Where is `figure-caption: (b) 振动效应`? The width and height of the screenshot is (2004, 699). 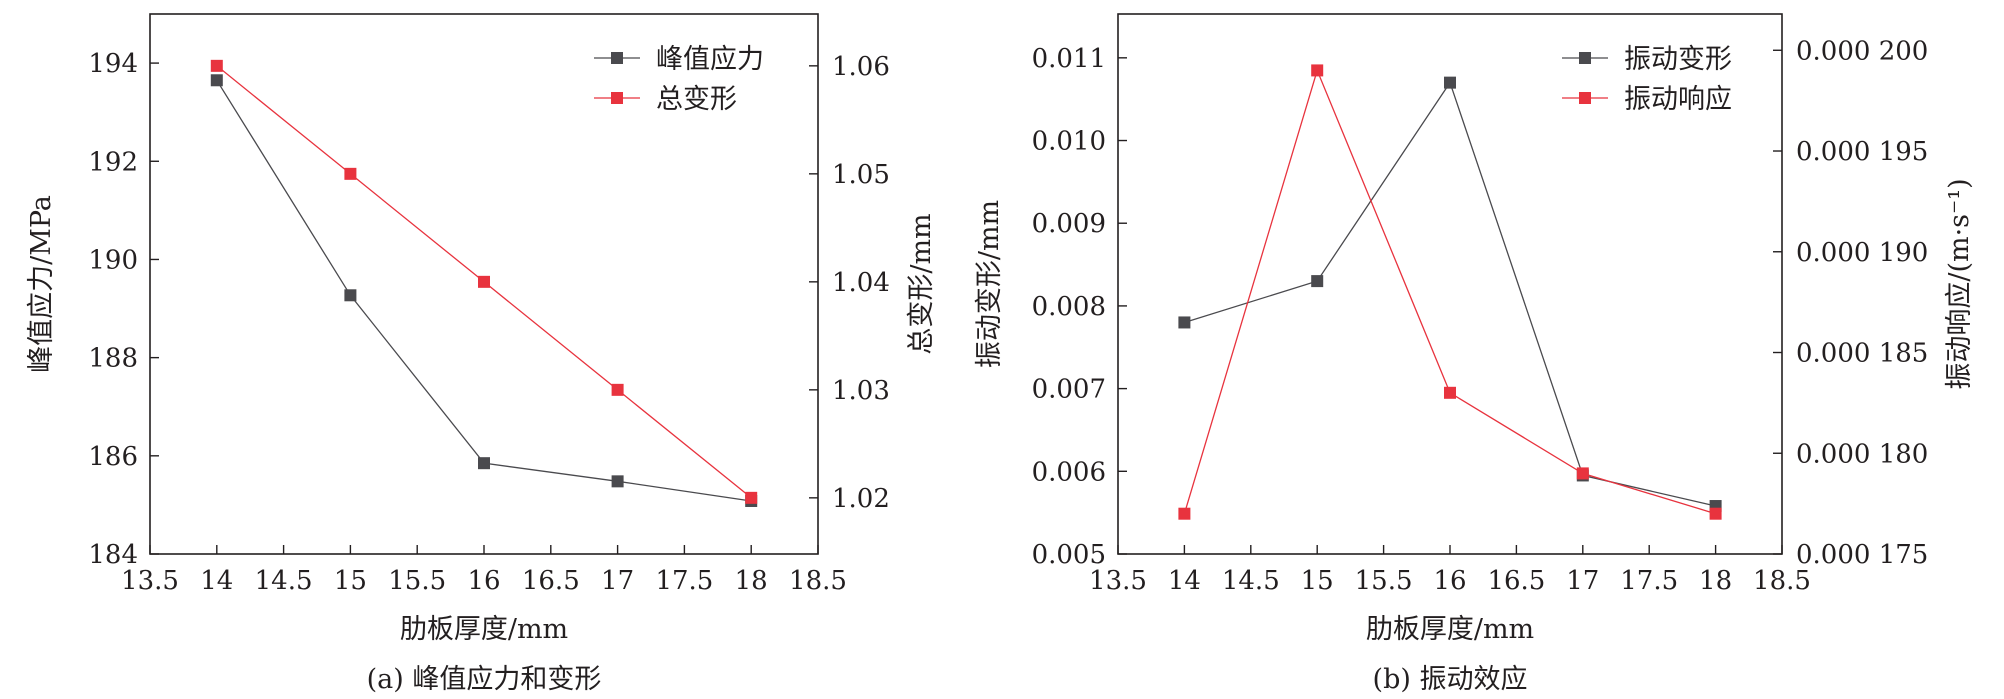
figure-caption: (b) 振动效应 is located at coordinates (1450, 679).